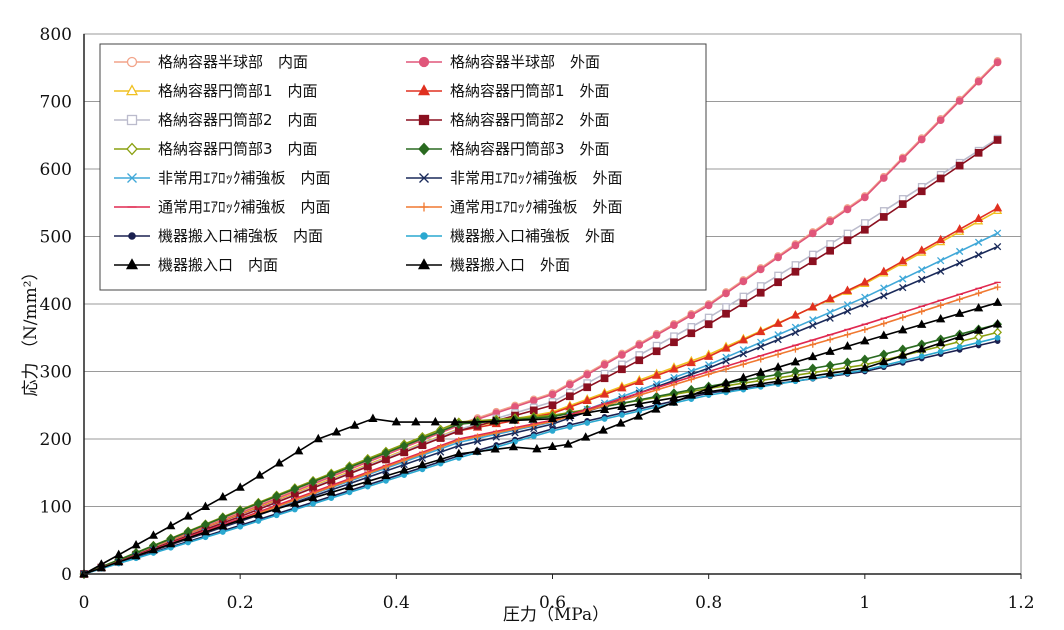 This screenshot has width=1064, height=630. What do you see at coordinates (508, 149) in the screenshot?
I see `legend-item: 格納容器円筒部3 外面` at bounding box center [508, 149].